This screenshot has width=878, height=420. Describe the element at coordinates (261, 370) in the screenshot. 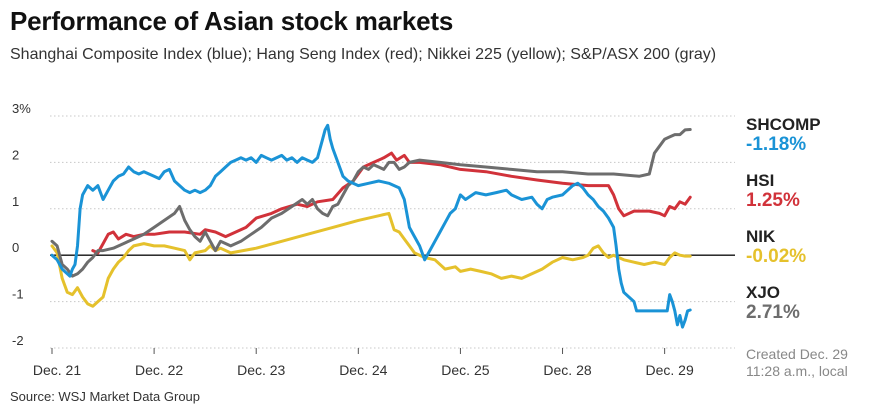

I see `x-tick-label: Dec. 23` at that location.